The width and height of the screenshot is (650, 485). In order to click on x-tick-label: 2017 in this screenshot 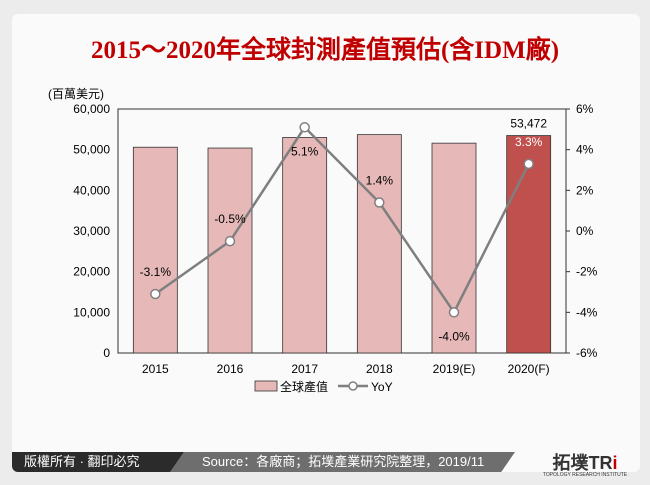, I will do `click(304, 369)`.